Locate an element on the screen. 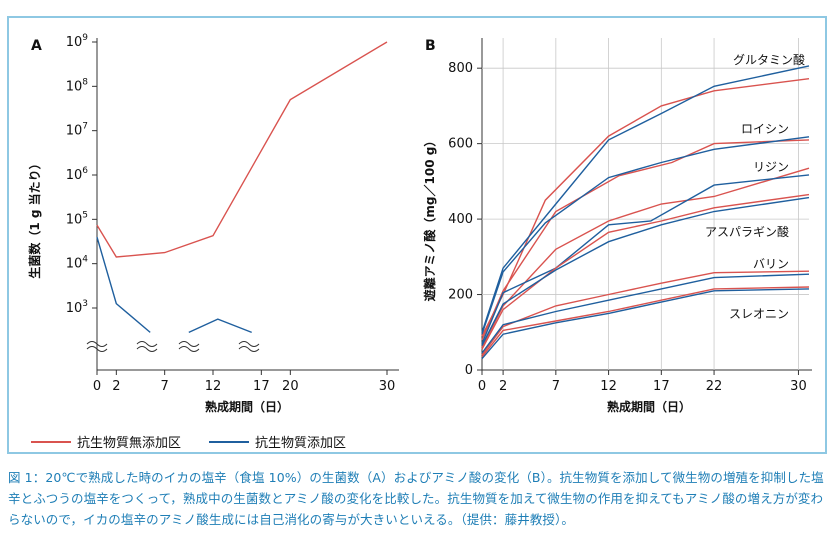 The width and height of the screenshot is (835, 547). panel-b-series-2-line is located at coordinates (645, 240).